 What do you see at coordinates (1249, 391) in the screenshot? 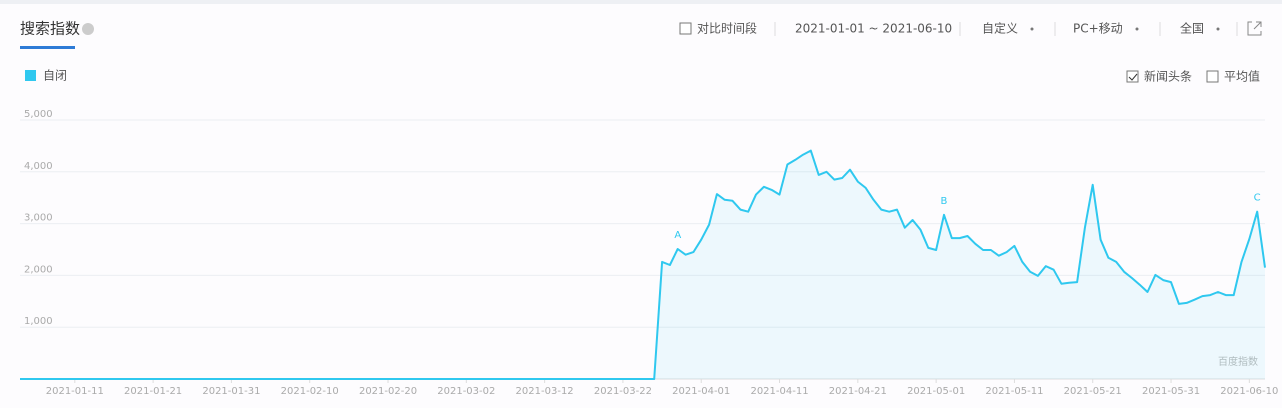
I see `x-tick-label: 2021-06-10` at bounding box center [1249, 391].